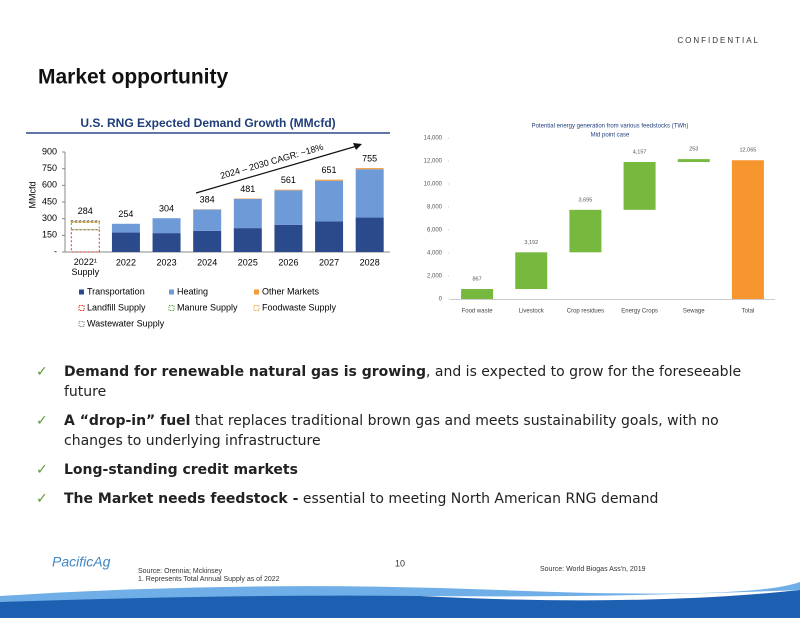 The width and height of the screenshot is (800, 618). I want to click on x-tick-label: 2024, so click(207, 262).